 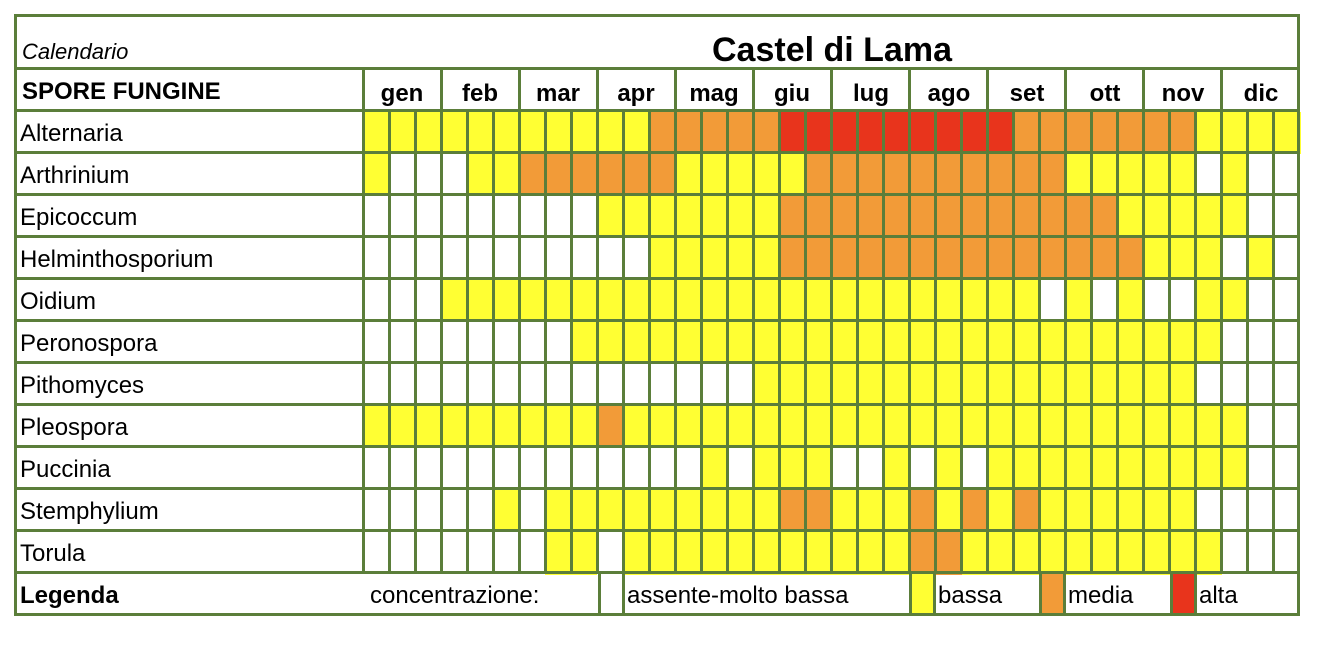 I want to click on legend-band, so click(x=657, y=593).